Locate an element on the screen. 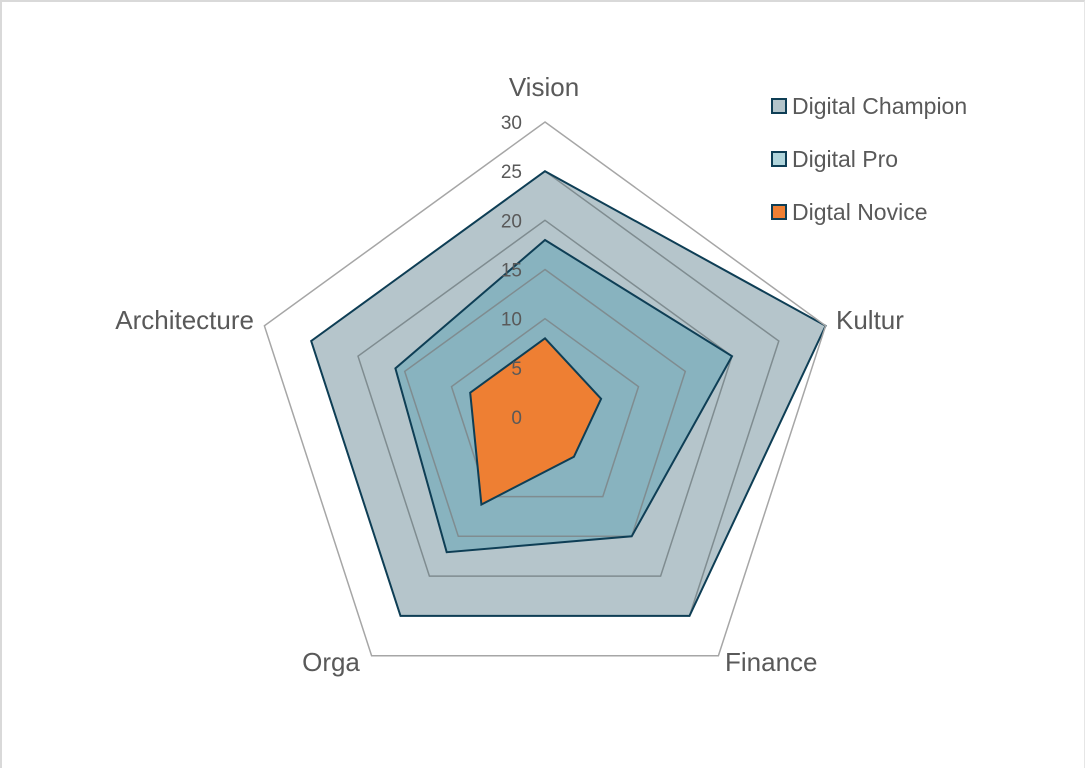  tick-label-0: 0 is located at coordinates (516, 418).